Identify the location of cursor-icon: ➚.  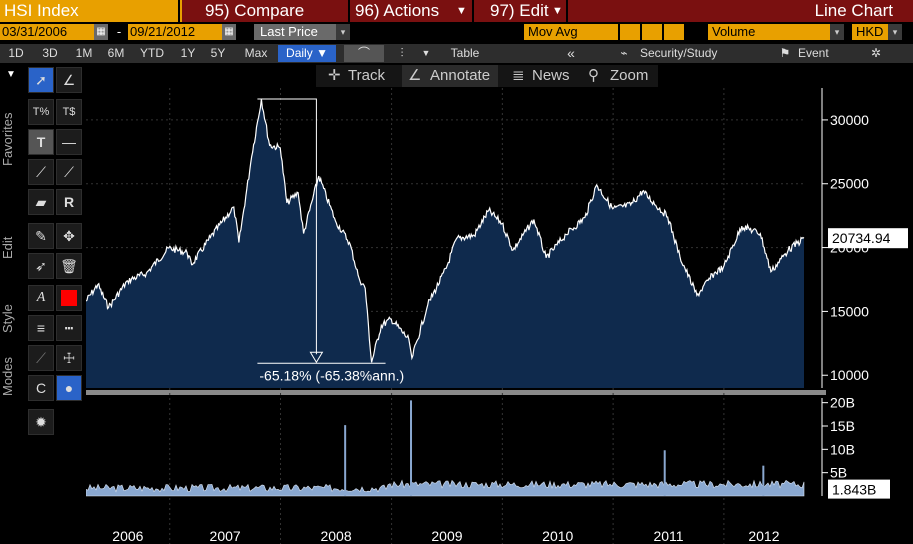
(41, 80).